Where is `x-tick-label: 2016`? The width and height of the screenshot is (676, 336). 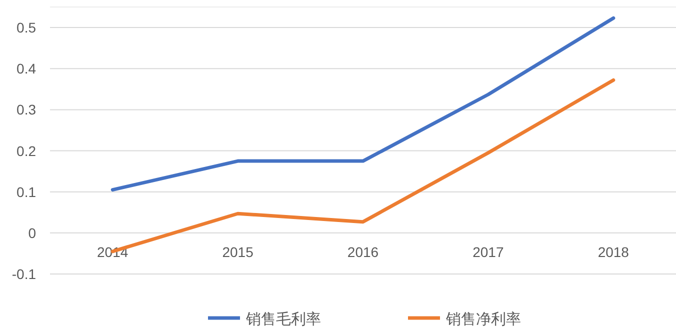
x-tick-label: 2016 is located at coordinates (363, 252).